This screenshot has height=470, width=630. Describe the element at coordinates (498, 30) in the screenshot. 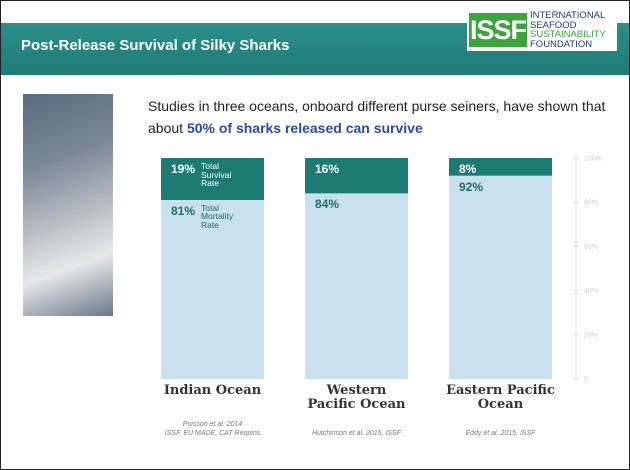

I see `logo-mark: ISSF` at that location.